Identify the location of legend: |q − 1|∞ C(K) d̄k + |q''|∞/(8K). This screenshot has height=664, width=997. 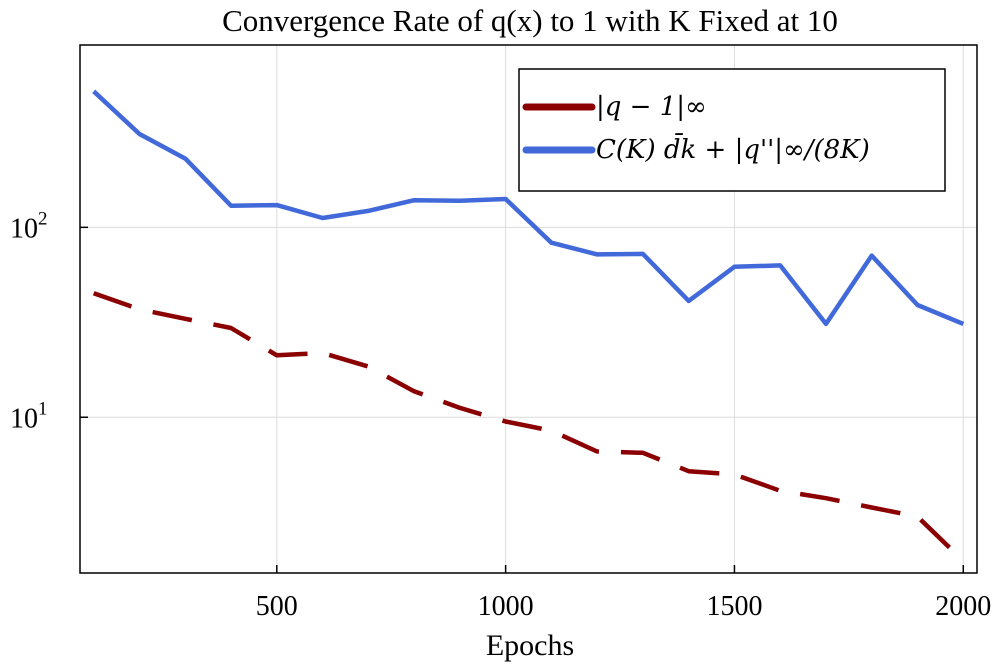
(732, 130).